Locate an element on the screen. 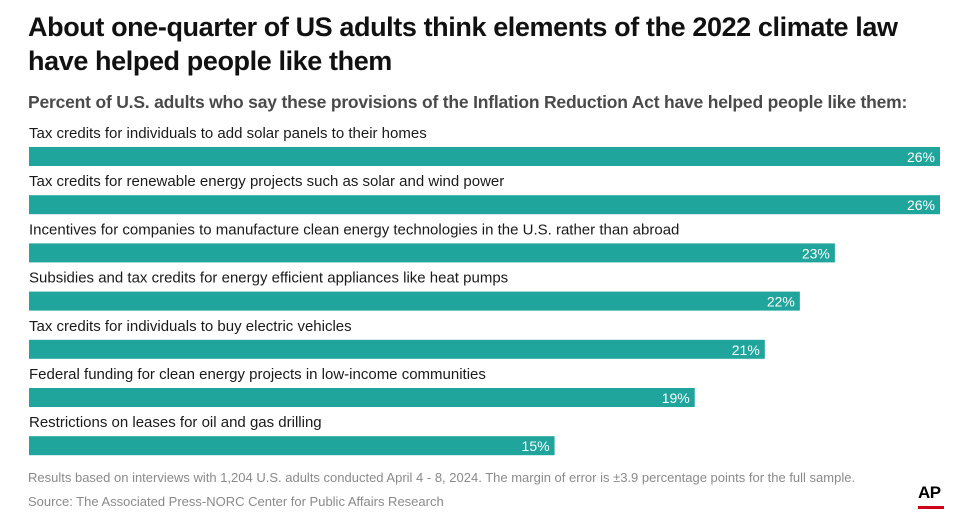 The image size is (980, 530). value-label: 19% is located at coordinates (676, 398).